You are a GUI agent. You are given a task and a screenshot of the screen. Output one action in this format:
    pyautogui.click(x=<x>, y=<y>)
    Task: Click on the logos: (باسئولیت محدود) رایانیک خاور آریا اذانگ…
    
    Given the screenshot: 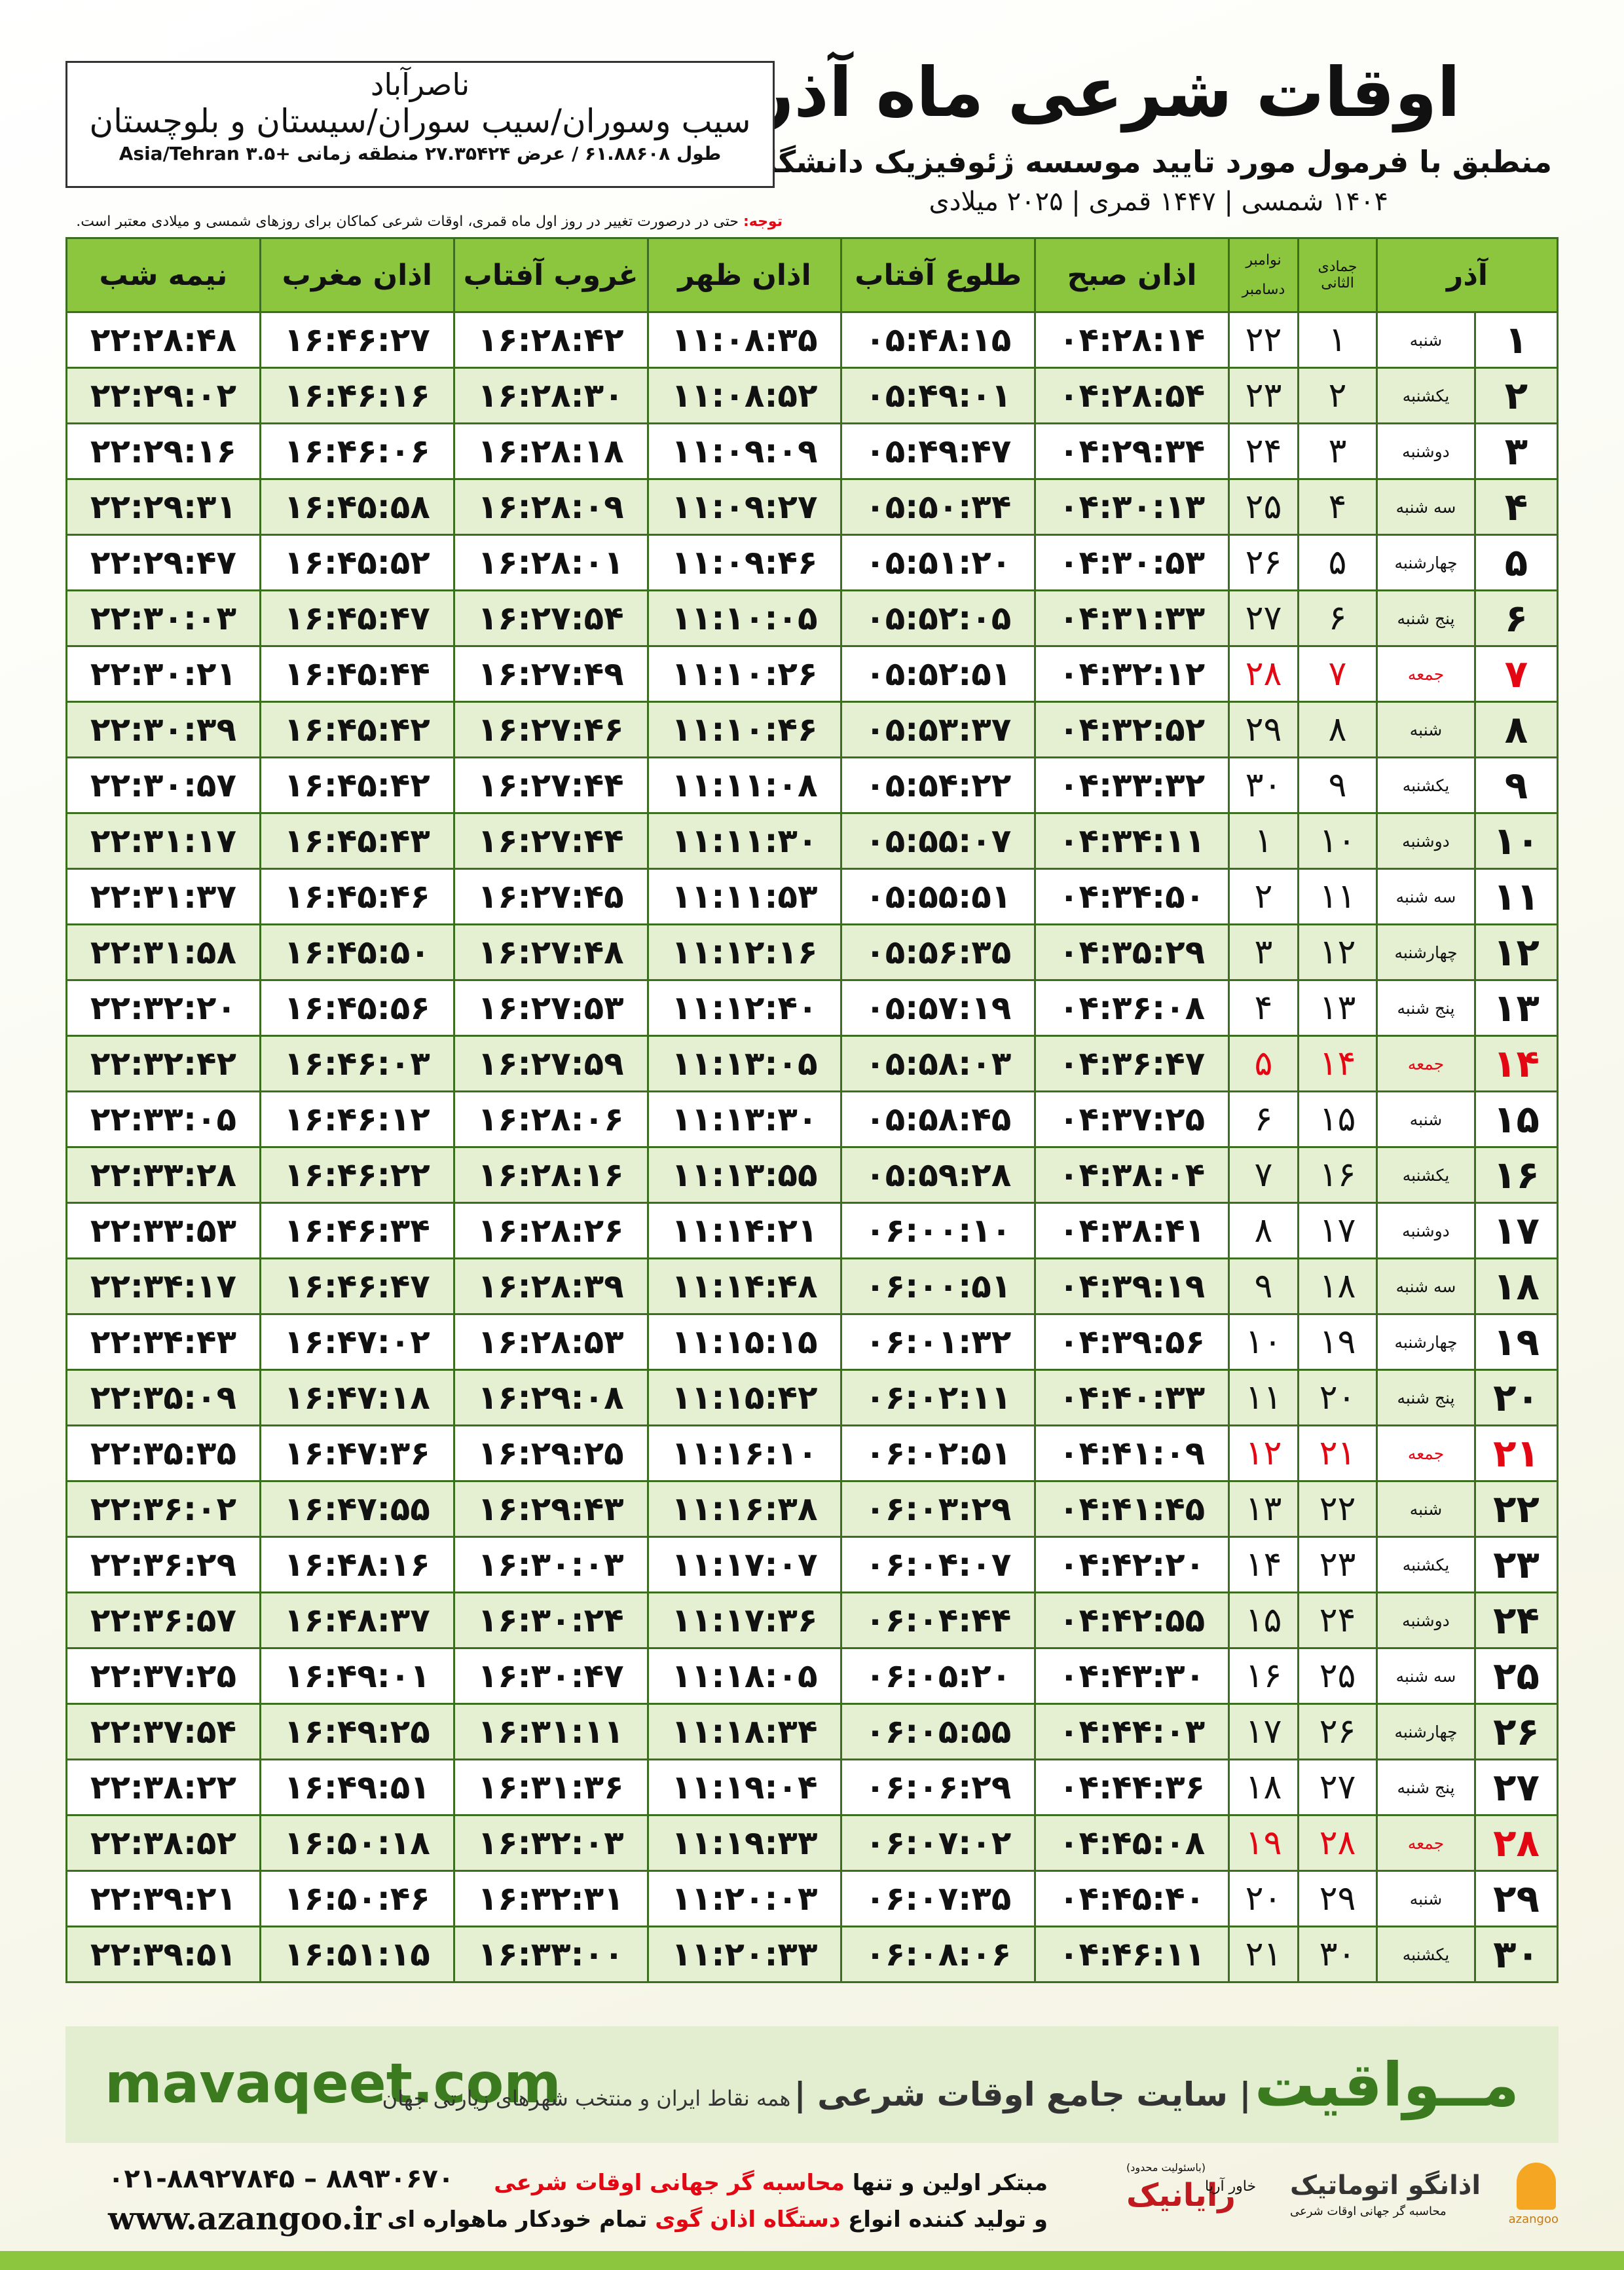 What is the action you would take?
    pyautogui.click(x=1336, y=2197)
    